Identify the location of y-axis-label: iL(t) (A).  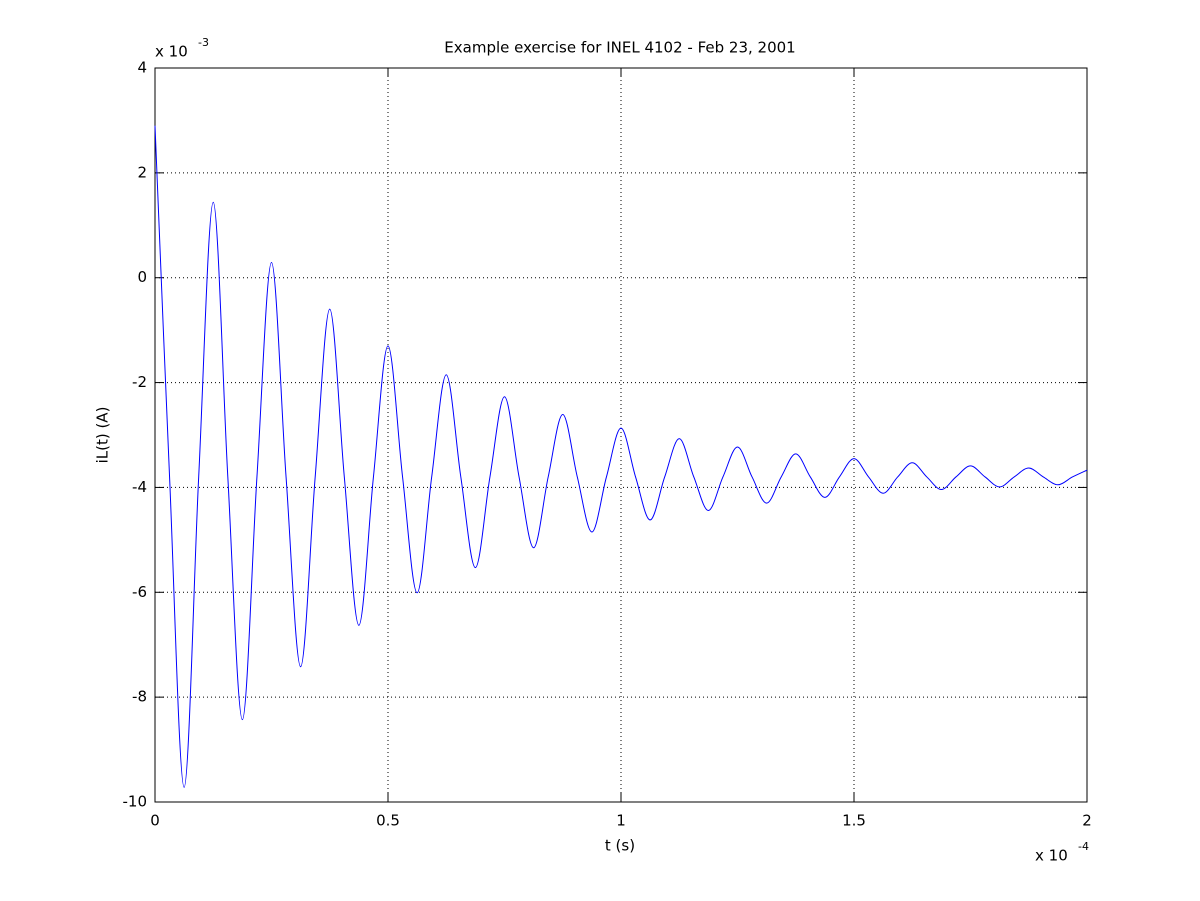
(103, 435).